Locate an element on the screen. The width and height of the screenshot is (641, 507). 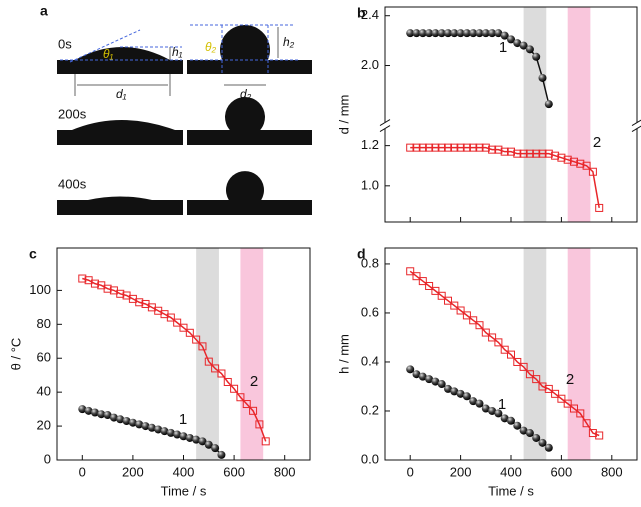
x-axis-label: Time / s is located at coordinates (184, 490).